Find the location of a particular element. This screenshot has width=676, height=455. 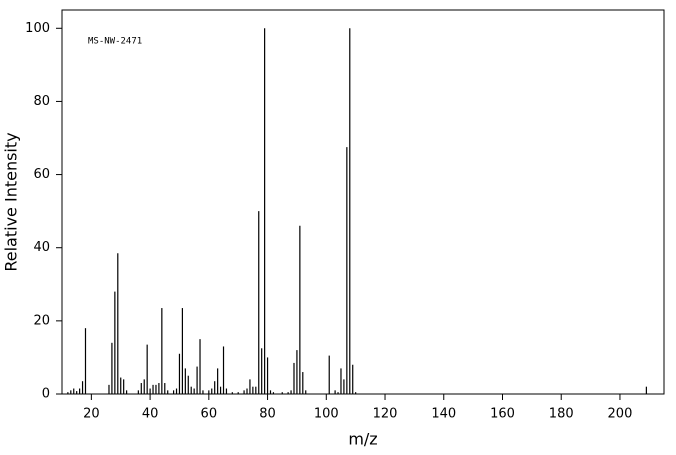

x-tick-label: 80 is located at coordinates (267, 414).